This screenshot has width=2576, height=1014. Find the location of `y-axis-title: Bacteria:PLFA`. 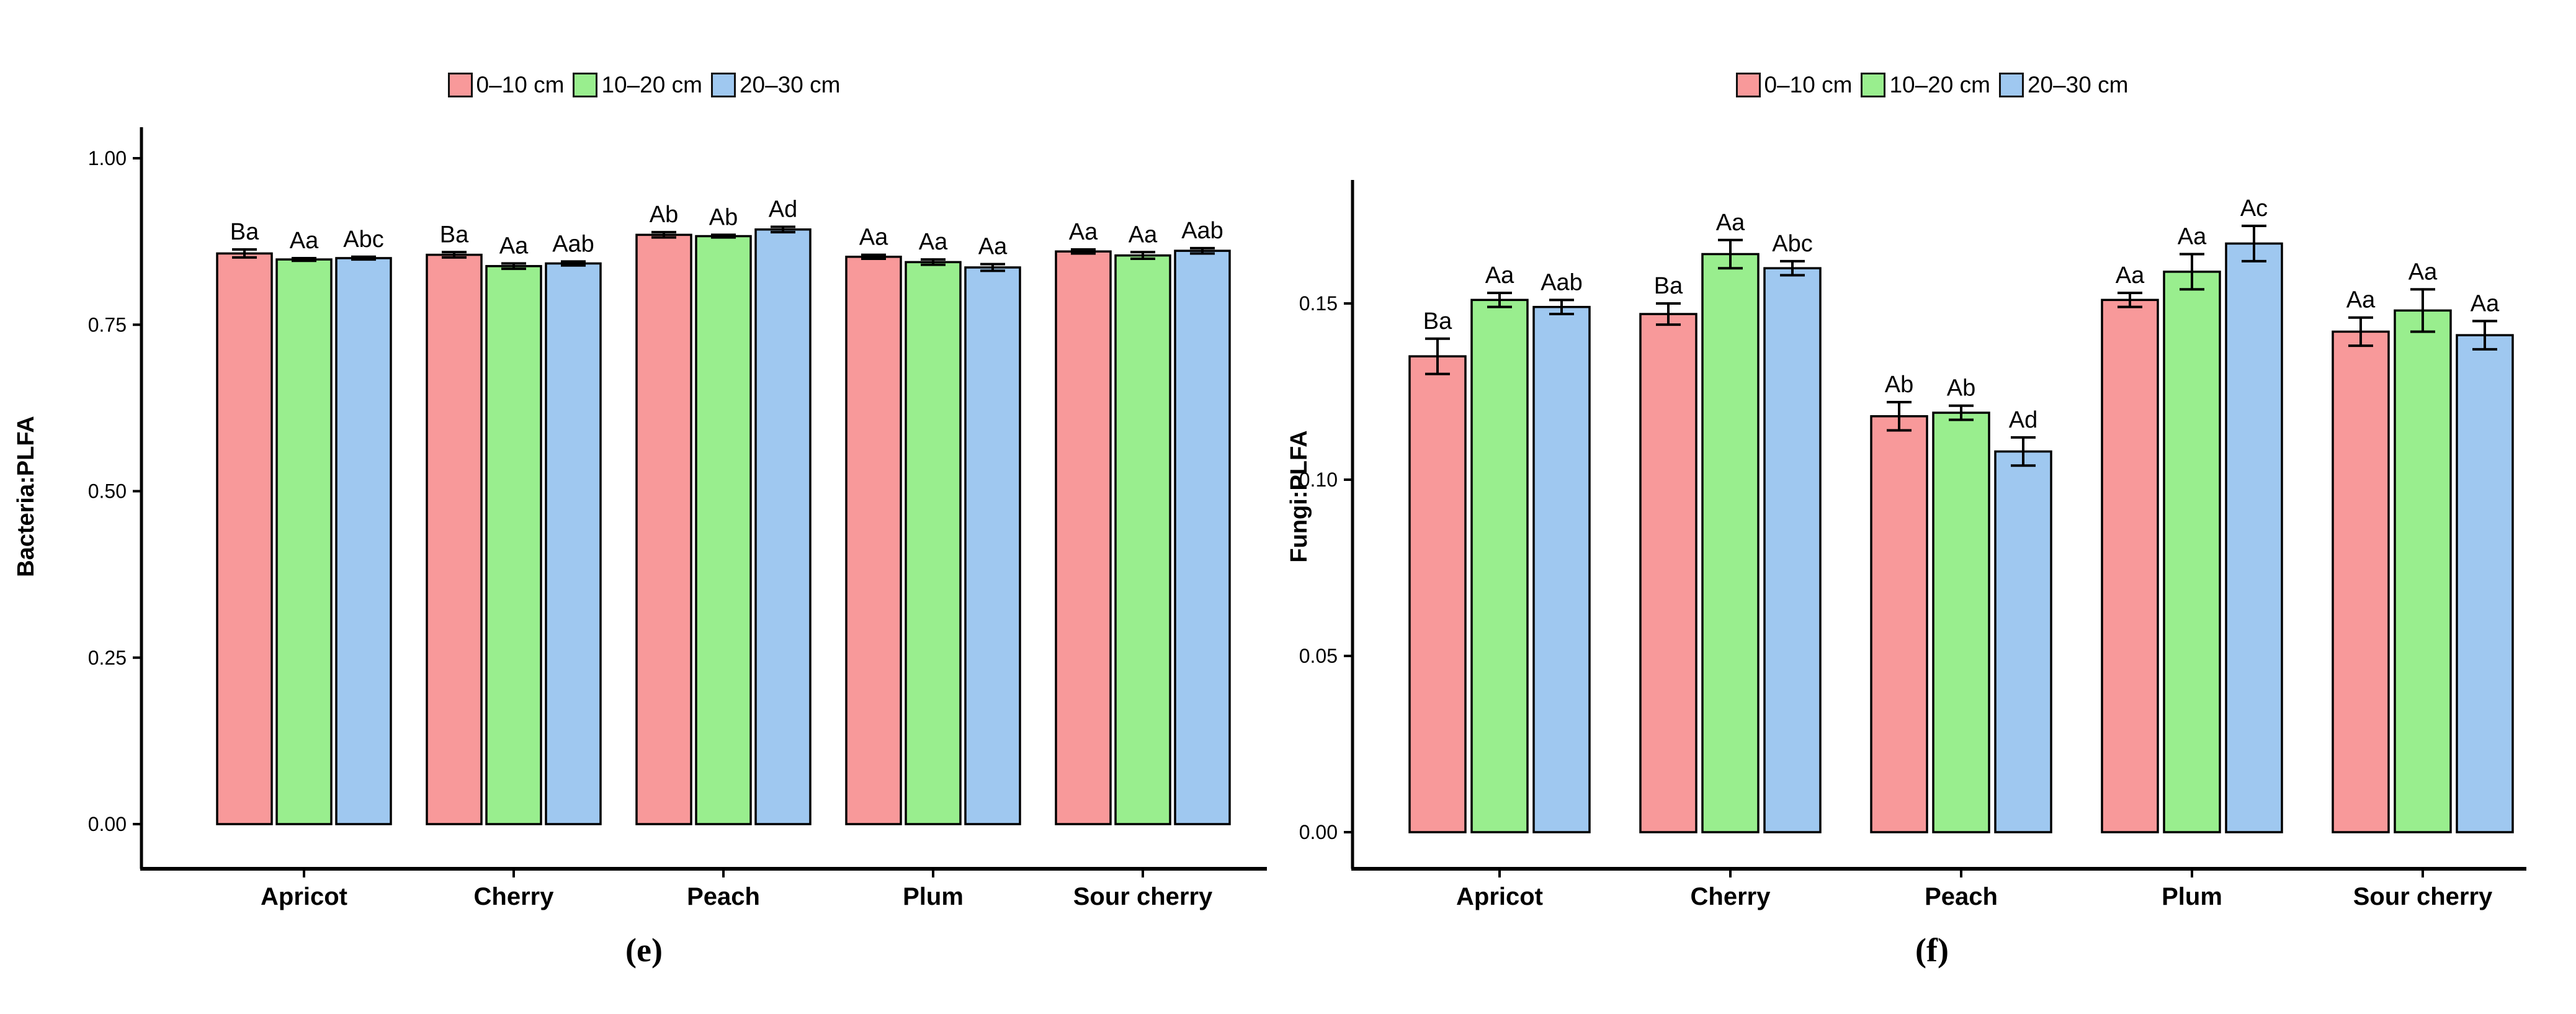

y-axis-title: Bacteria:PLFA is located at coordinates (26, 496).